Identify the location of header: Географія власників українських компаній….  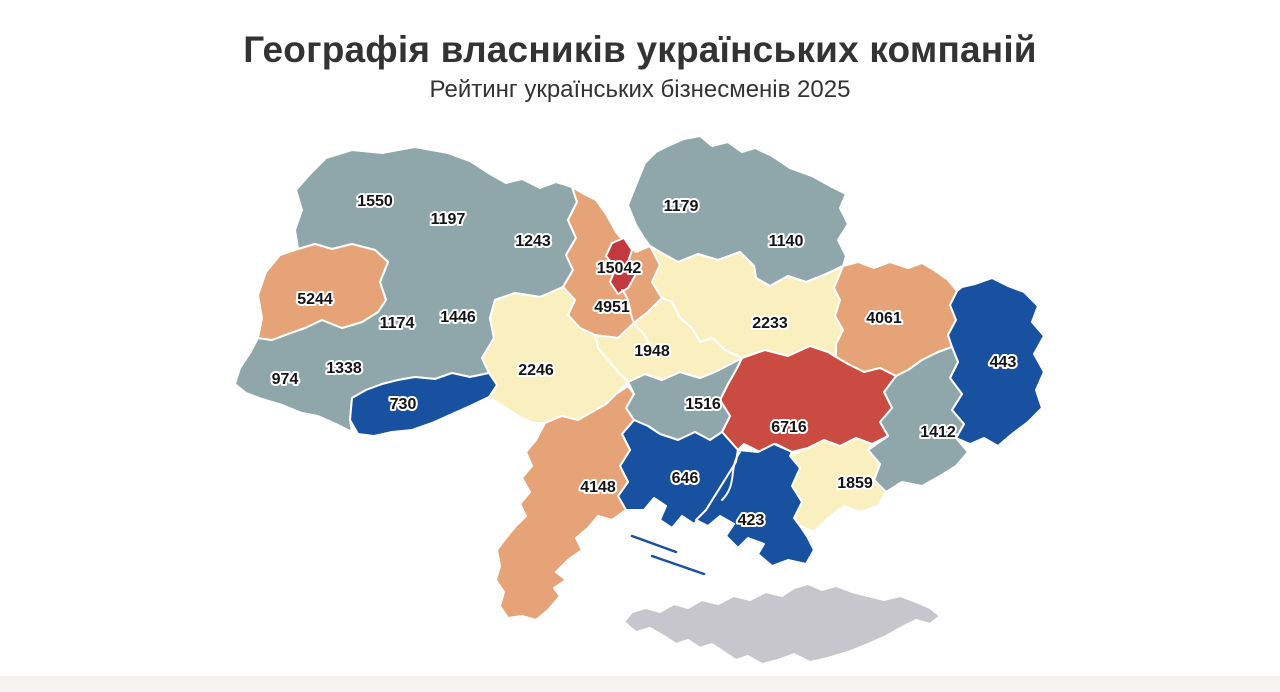
(640, 51).